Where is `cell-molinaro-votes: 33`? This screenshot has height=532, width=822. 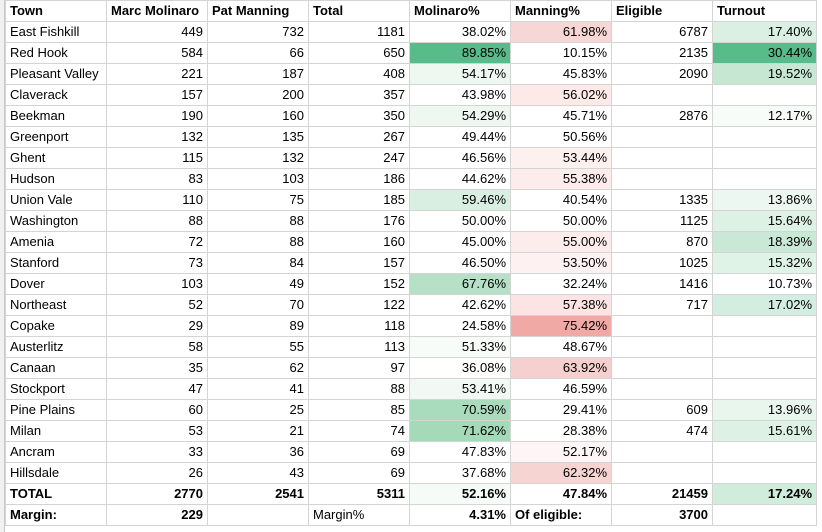
cell-molinaro-votes: 33 is located at coordinates (157, 452).